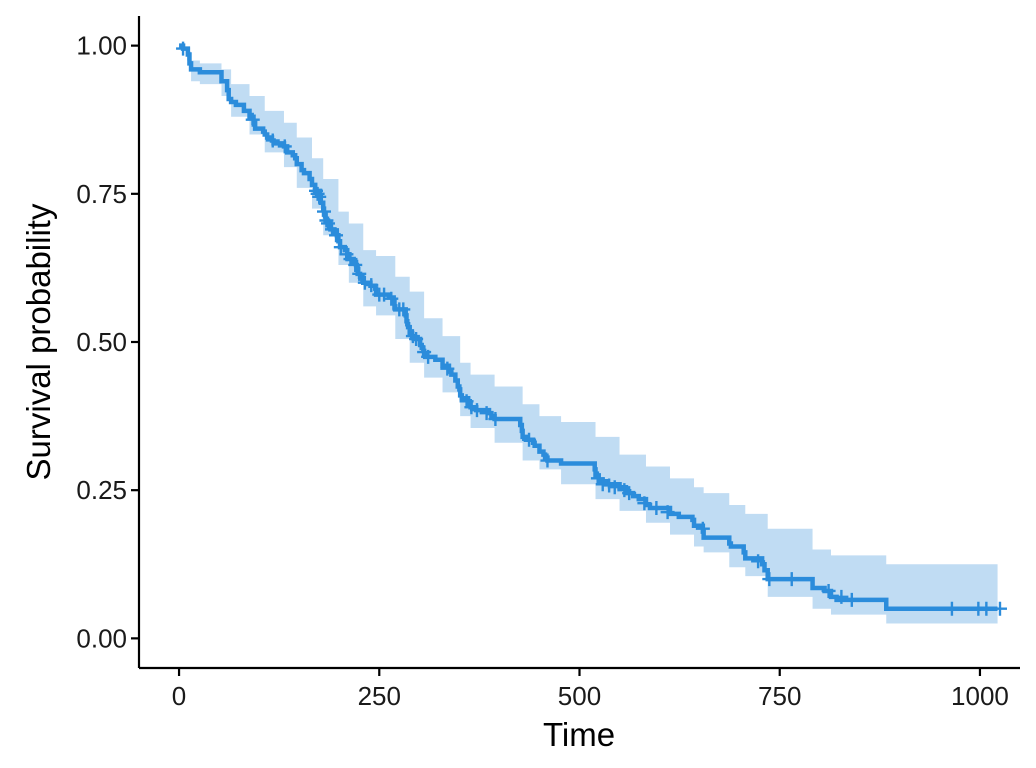 This screenshot has height=768, width=1036. What do you see at coordinates (179, 696) in the screenshot?
I see `x-tick-label: 0` at bounding box center [179, 696].